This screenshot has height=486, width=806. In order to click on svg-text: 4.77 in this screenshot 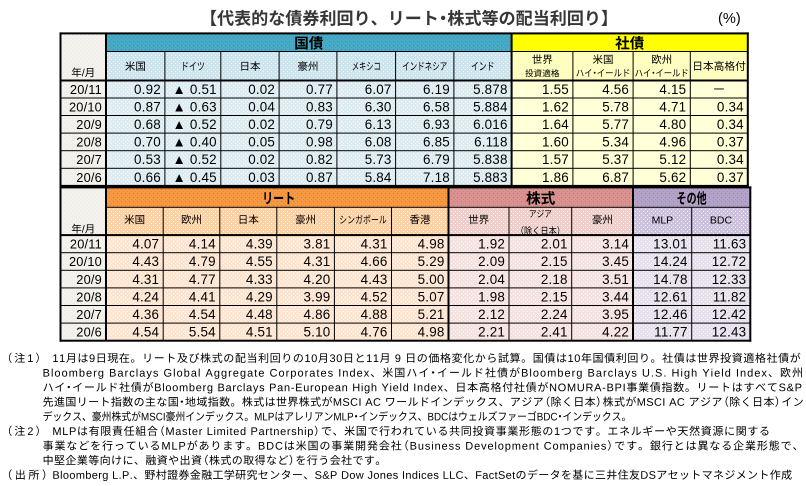, I will do `click(202, 279)`.